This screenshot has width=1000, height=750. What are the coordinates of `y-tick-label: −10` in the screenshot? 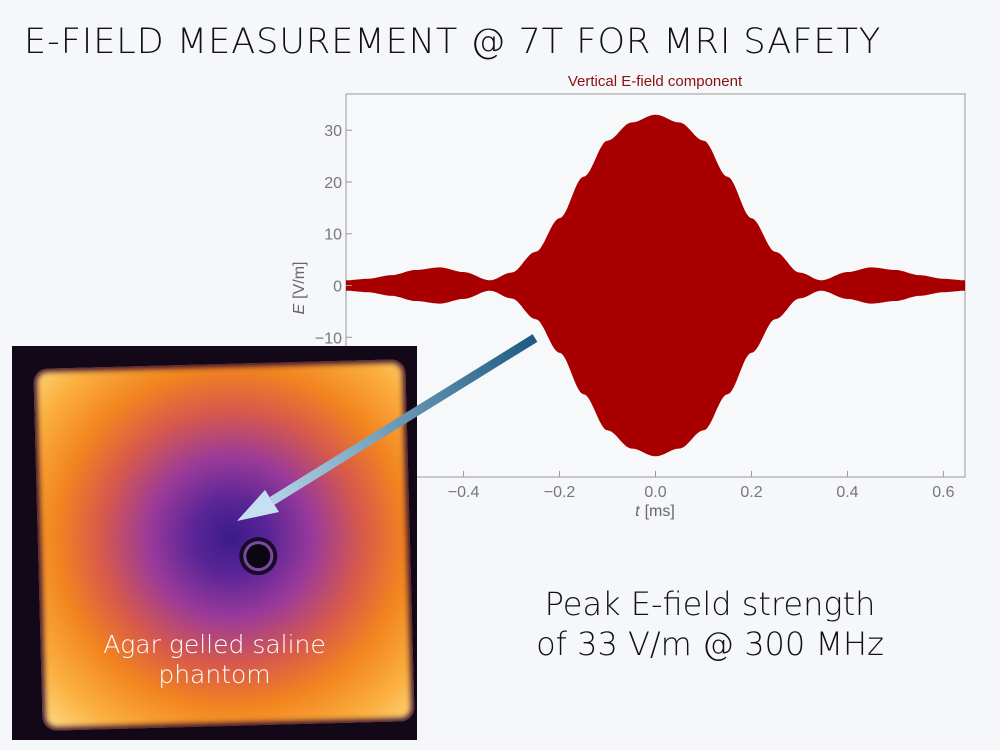 It's located at (328, 338).